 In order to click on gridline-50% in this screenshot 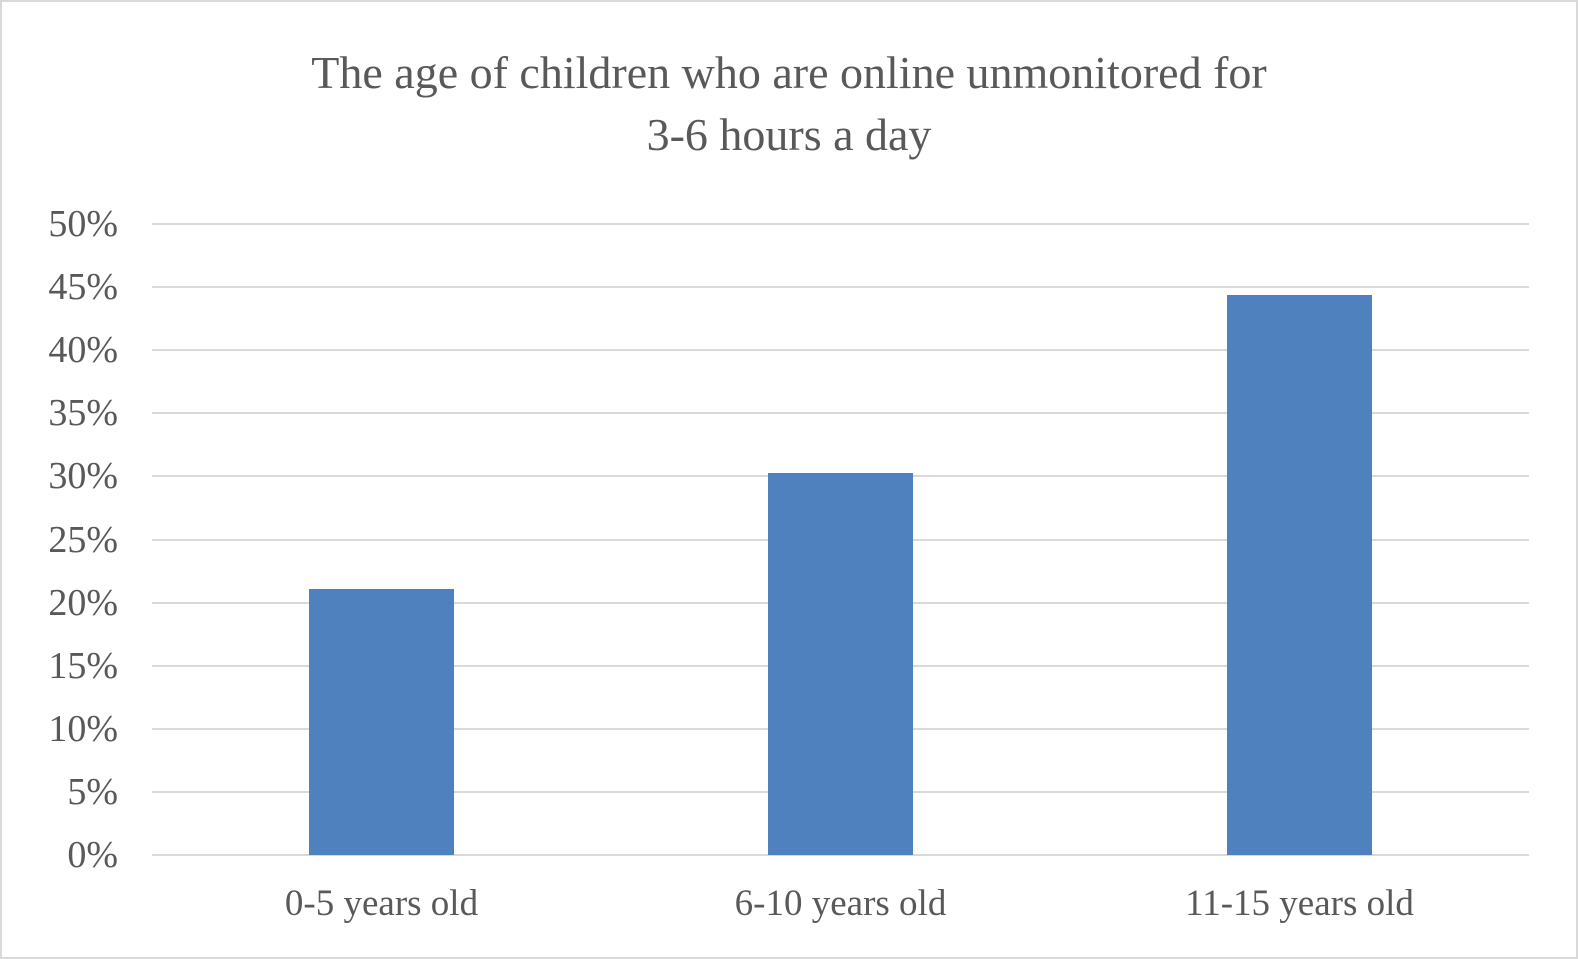, I will do `click(840, 224)`.